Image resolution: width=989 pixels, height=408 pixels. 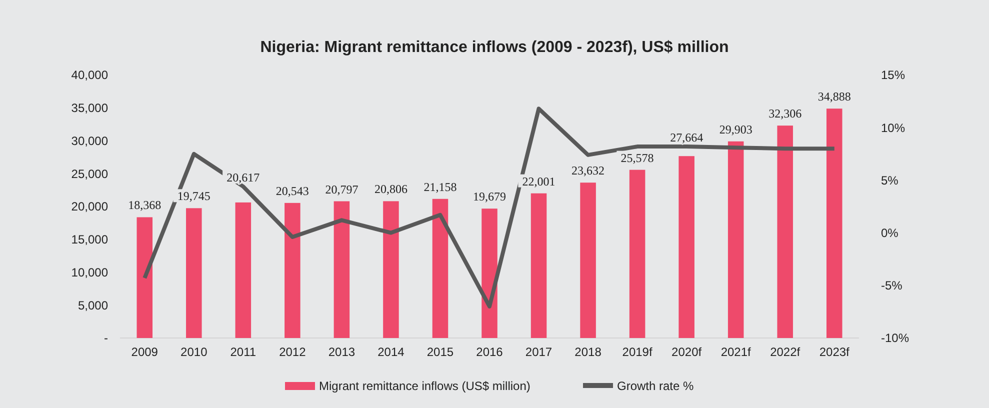 I want to click on data-label: 21,158, so click(x=440, y=187).